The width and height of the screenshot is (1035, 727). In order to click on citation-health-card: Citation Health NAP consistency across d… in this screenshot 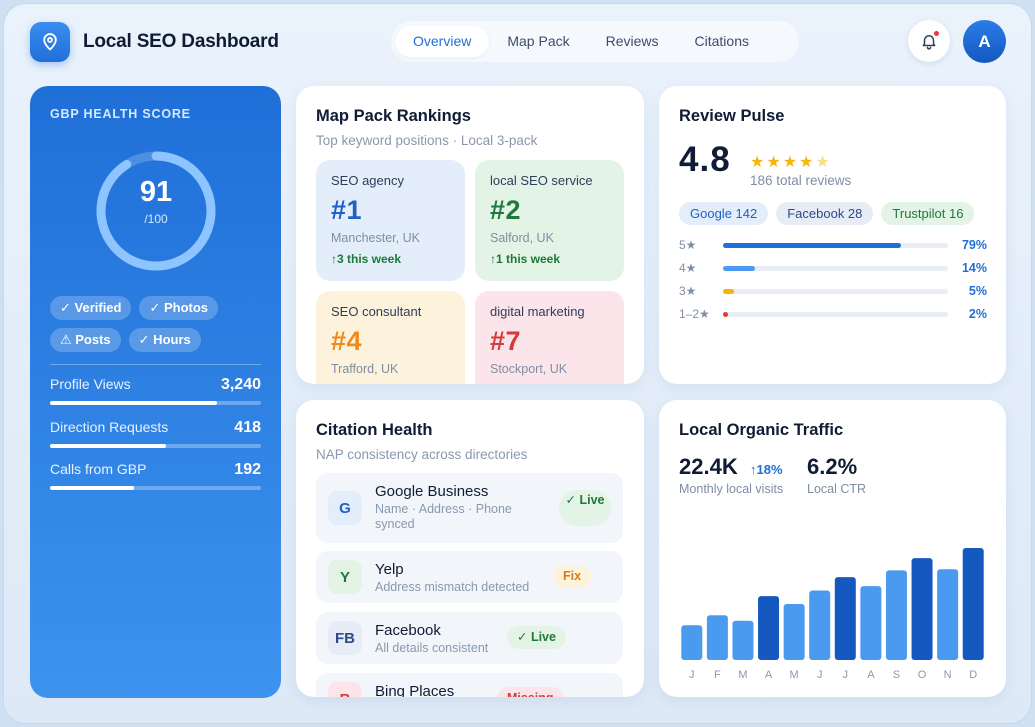, I will do `click(470, 548)`.